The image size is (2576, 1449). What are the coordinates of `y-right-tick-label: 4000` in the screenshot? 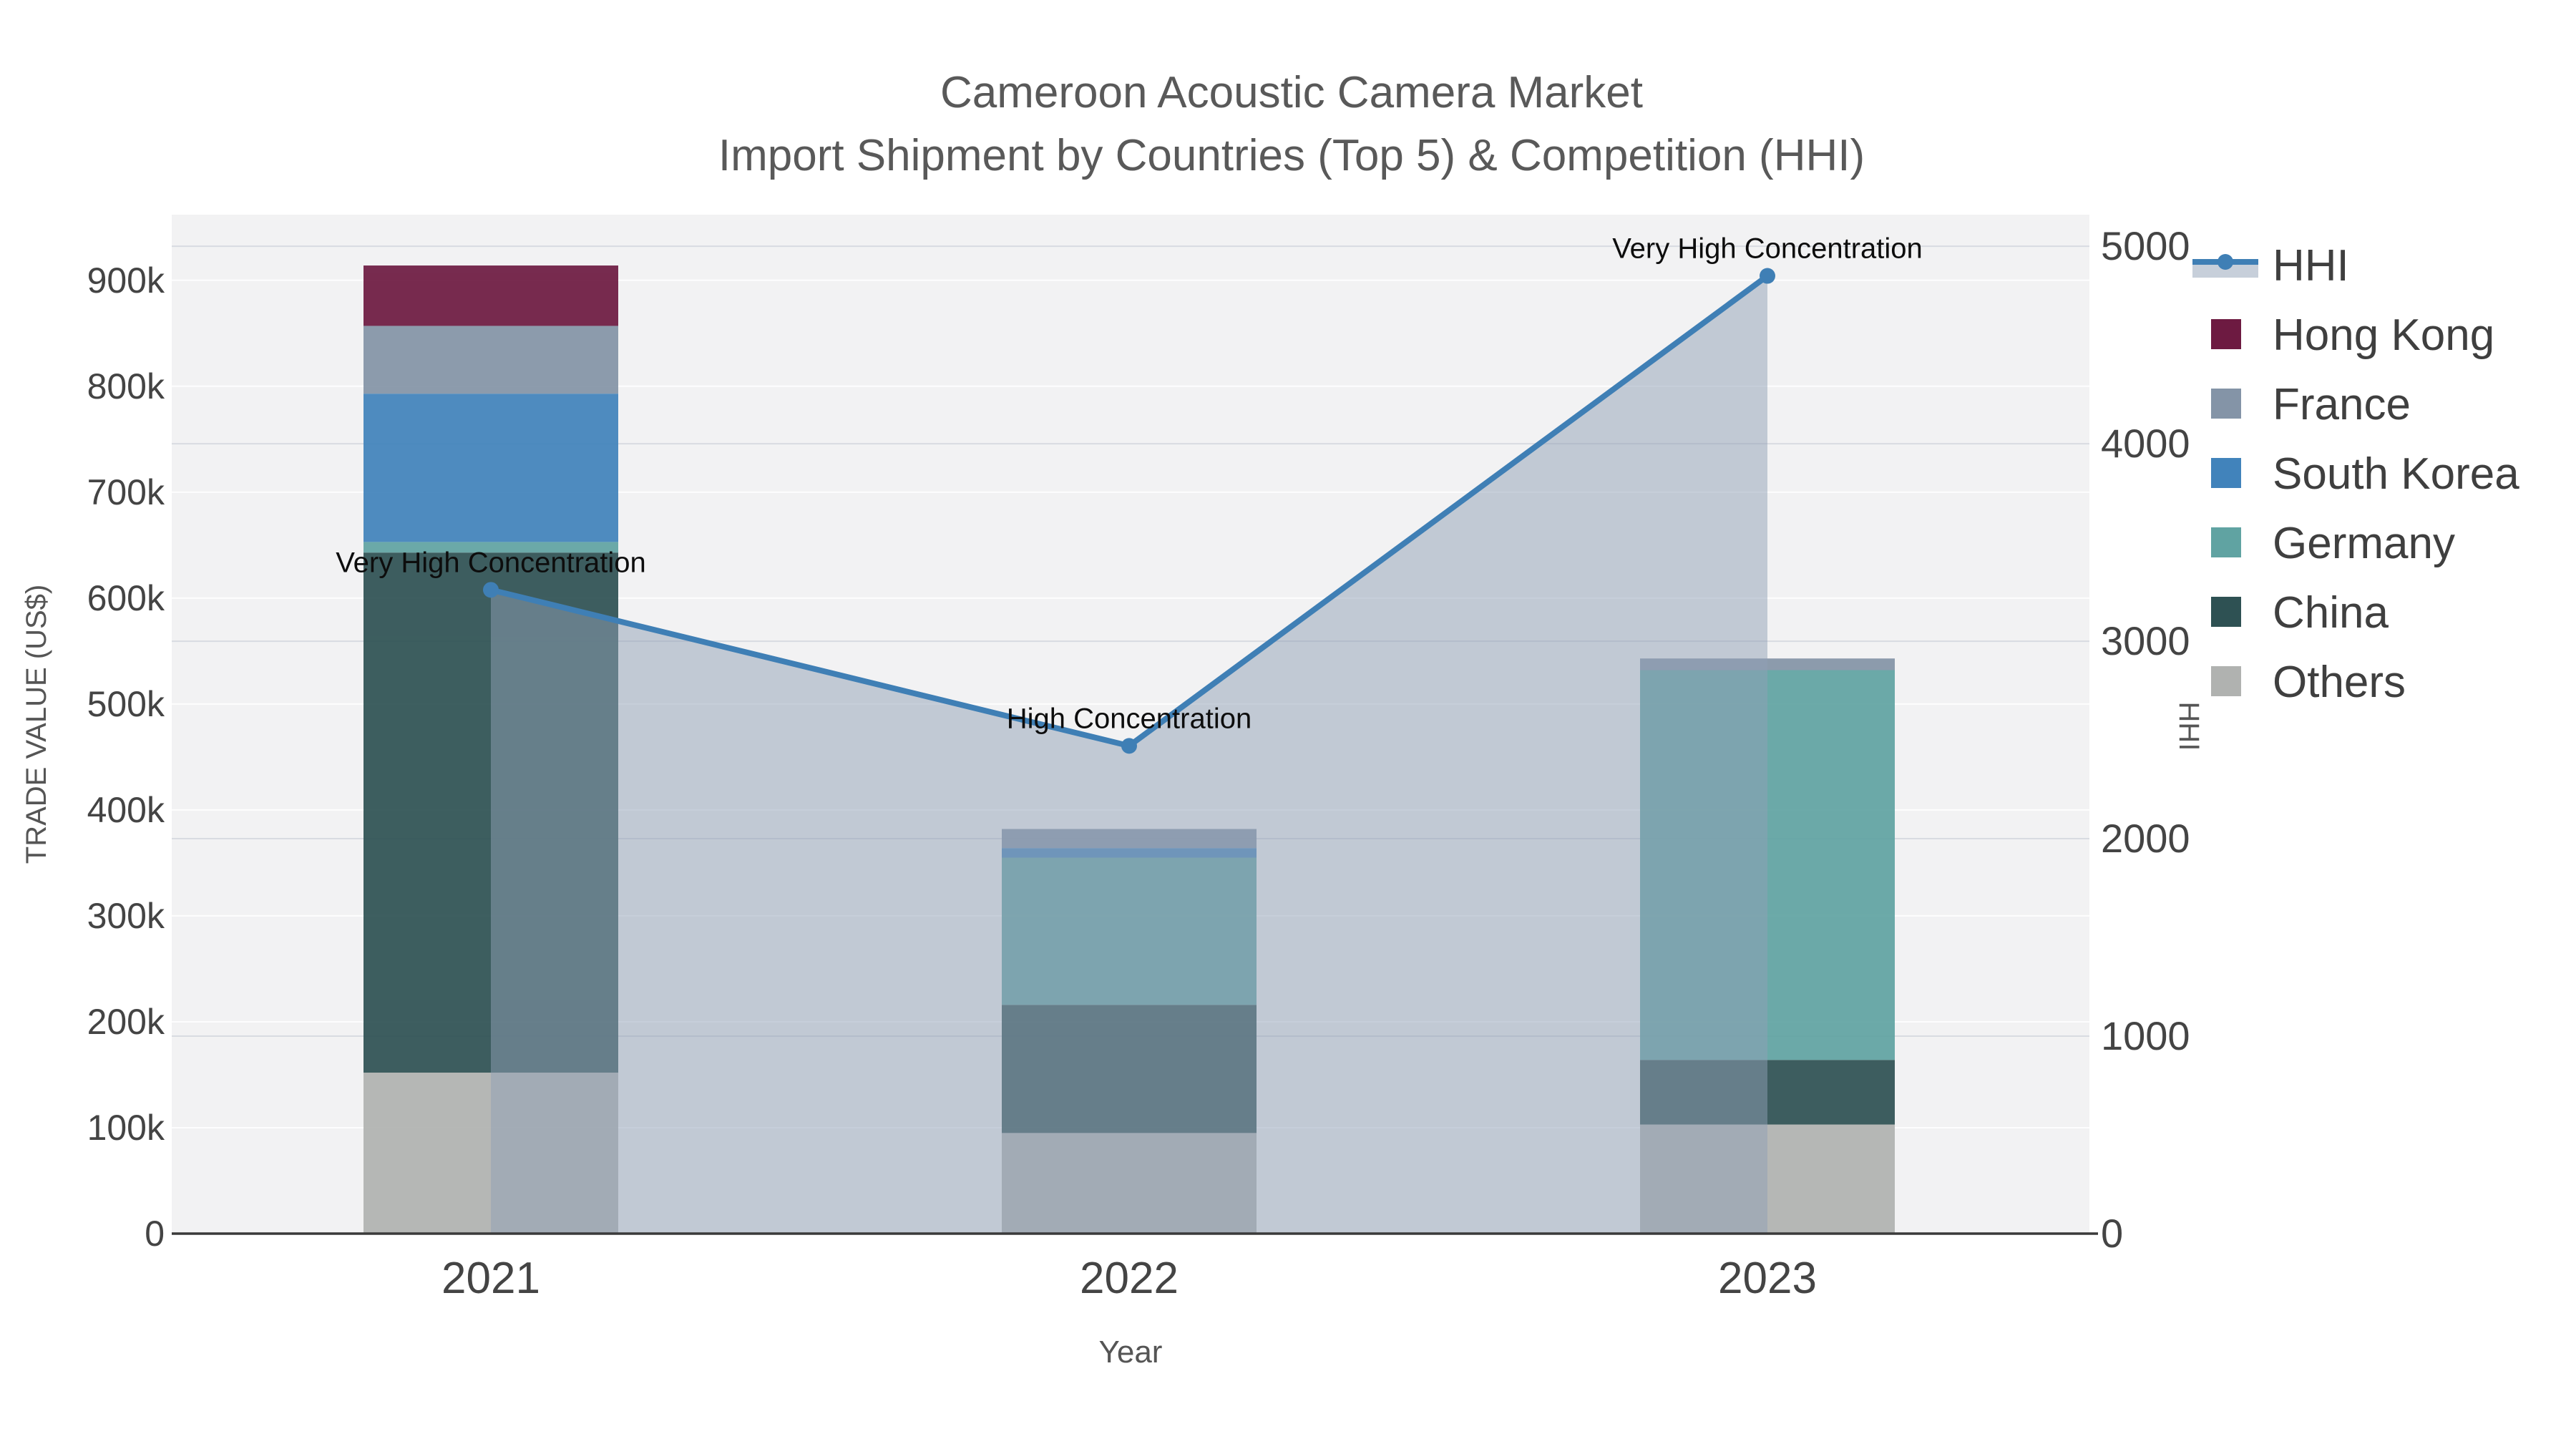 It's located at (2145, 443).